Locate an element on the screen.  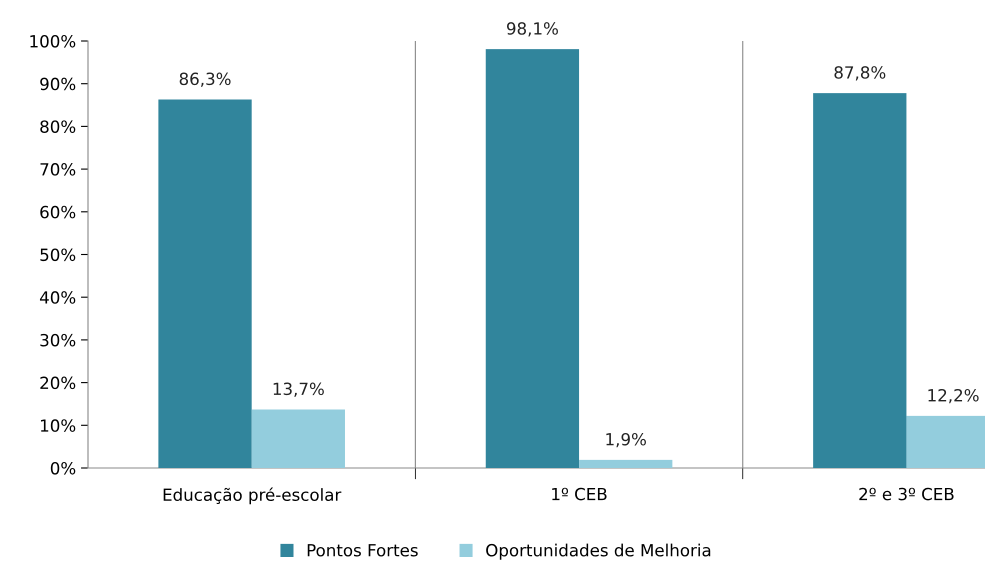
legend-label: Pontos Fortes is located at coordinates (363, 550).